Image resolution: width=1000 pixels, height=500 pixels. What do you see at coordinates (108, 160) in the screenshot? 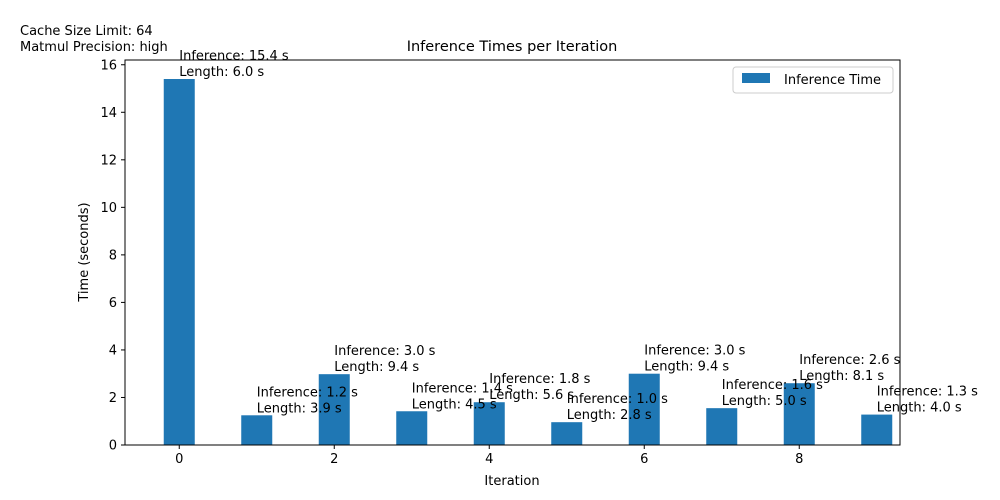
I see `y-tick-label: 12` at bounding box center [108, 160].